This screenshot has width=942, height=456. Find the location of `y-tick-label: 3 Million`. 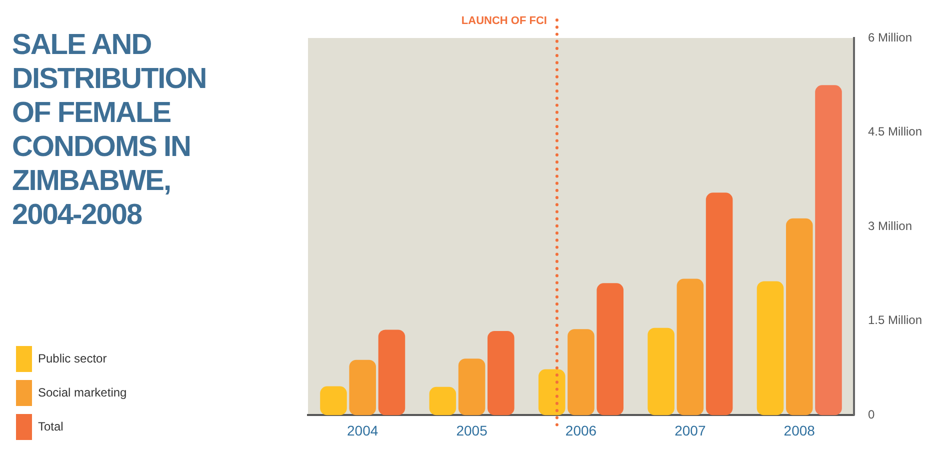

y-tick-label: 3 Million is located at coordinates (890, 225).